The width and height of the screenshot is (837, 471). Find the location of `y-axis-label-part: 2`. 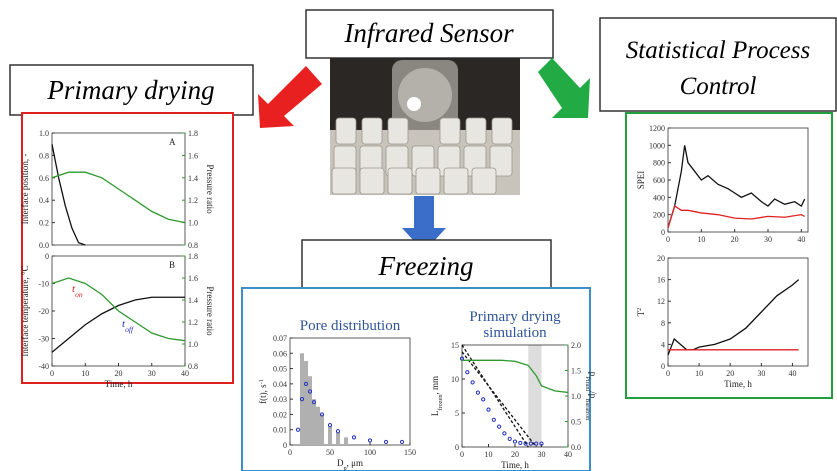

y-axis-label-part: 2 is located at coordinates (639, 309).